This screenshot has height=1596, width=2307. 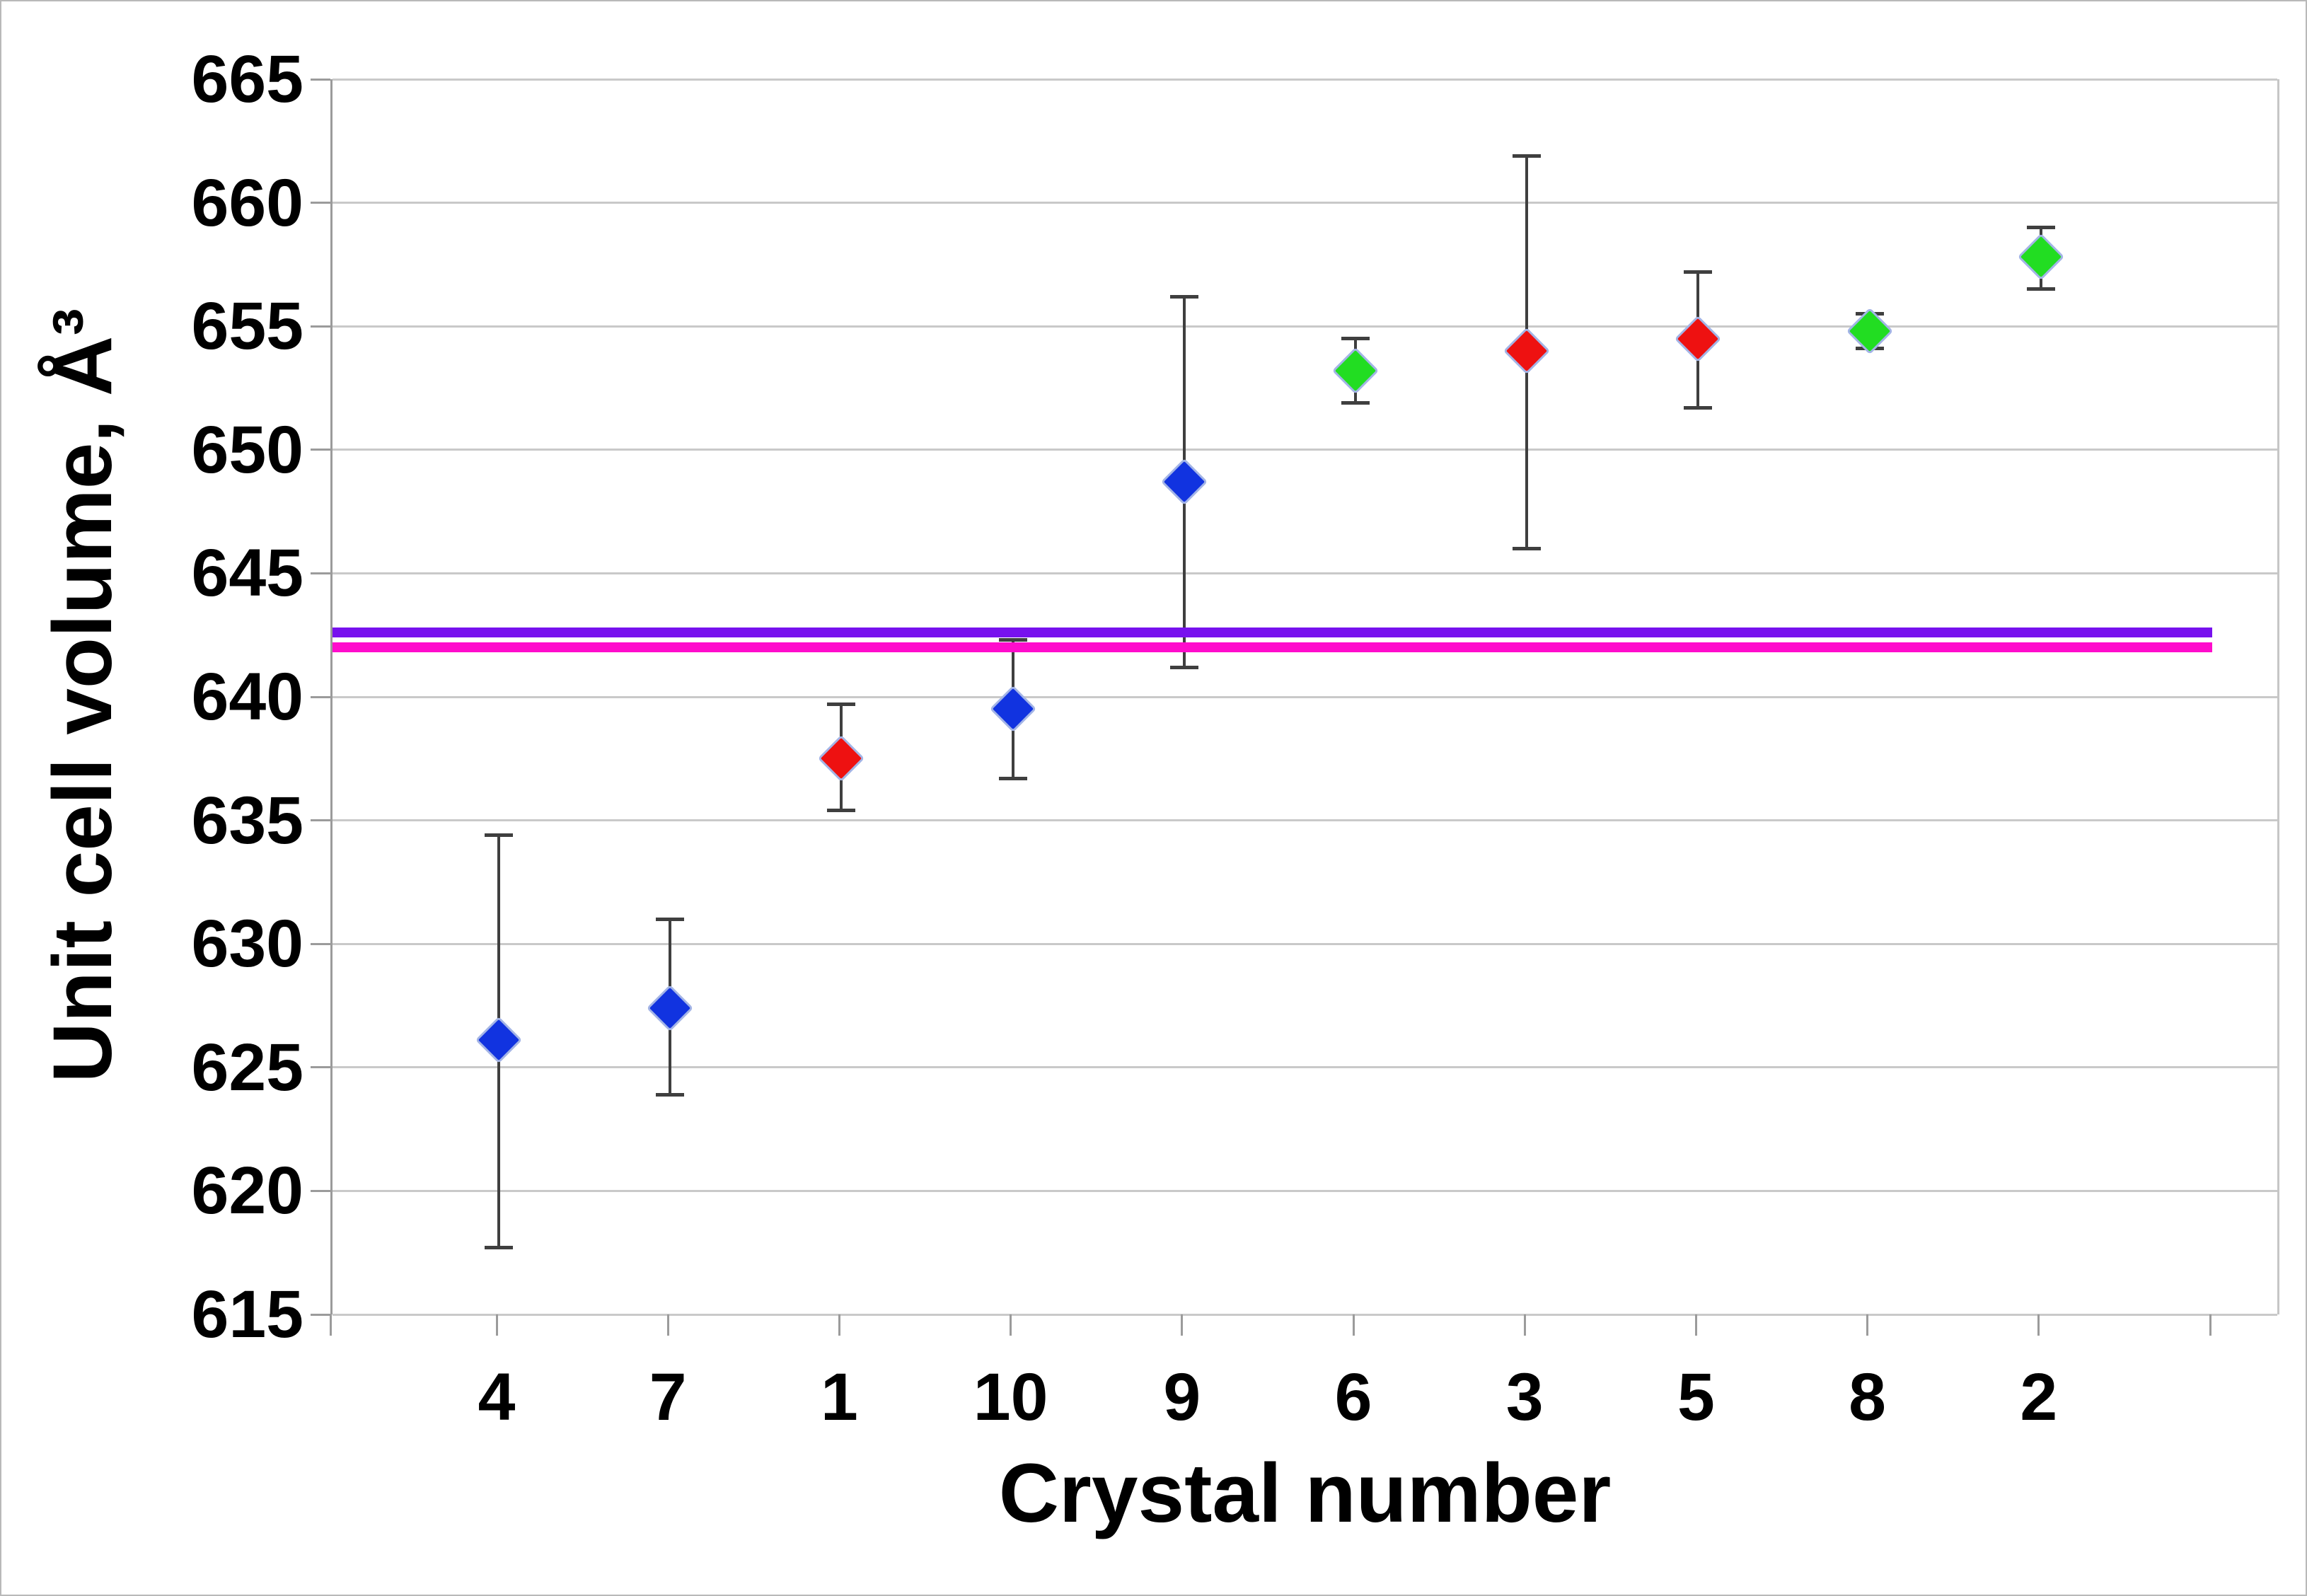 I want to click on y-tick-label: 615, so click(x=247, y=1314).